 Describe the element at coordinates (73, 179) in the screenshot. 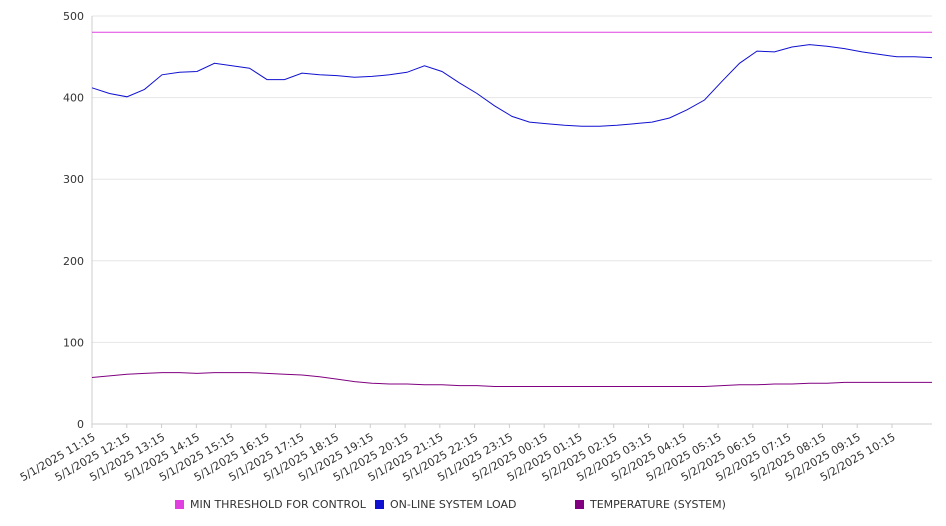

I see `y-tick-label: 300` at that location.